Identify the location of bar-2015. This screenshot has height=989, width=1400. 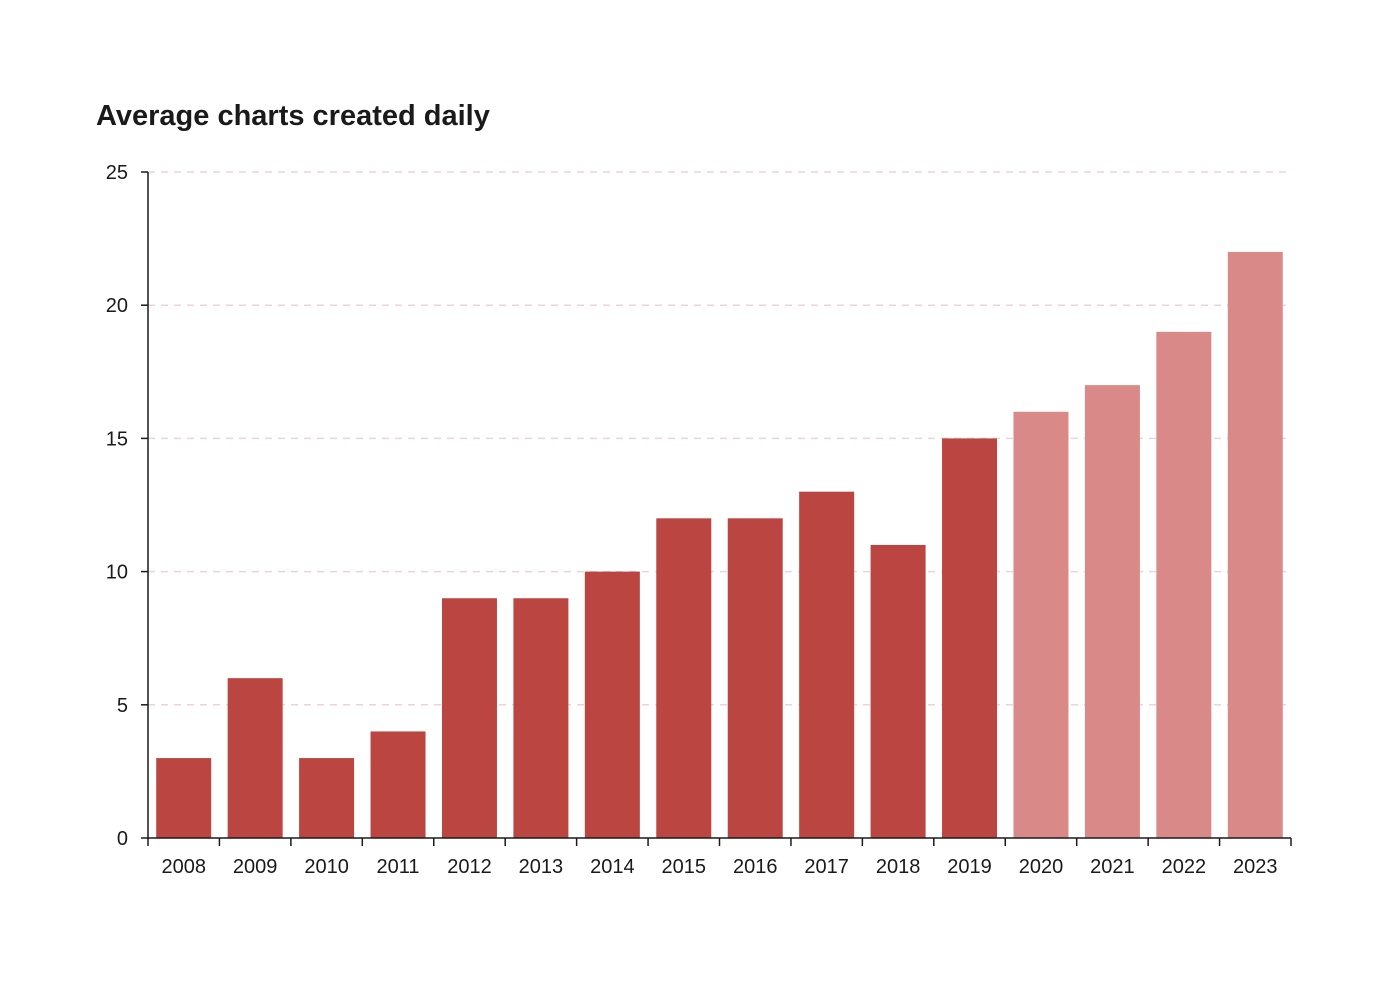
(684, 678).